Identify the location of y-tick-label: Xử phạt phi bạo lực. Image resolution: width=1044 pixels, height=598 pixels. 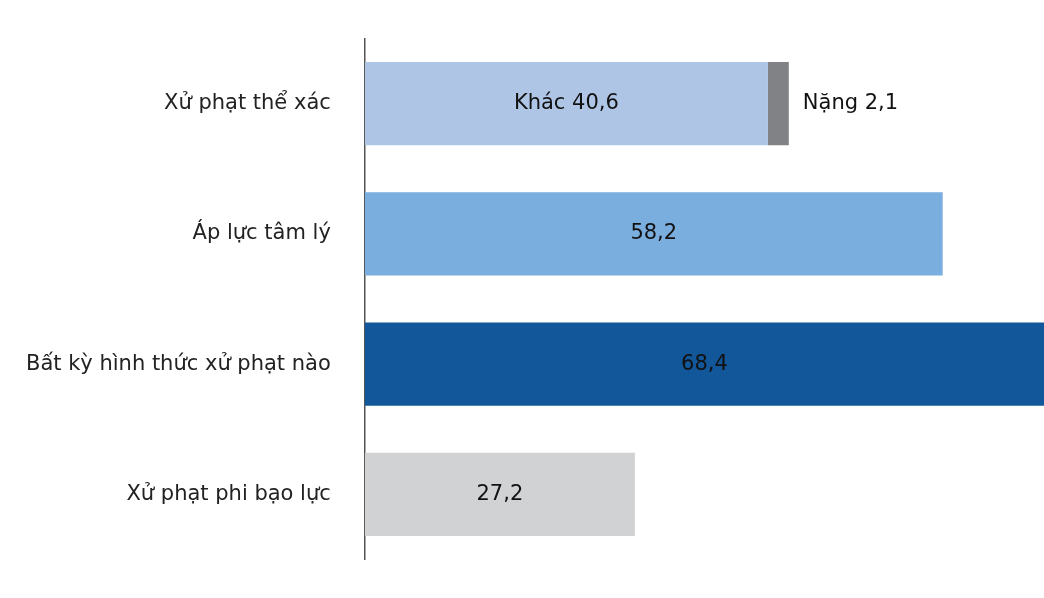
(228, 492).